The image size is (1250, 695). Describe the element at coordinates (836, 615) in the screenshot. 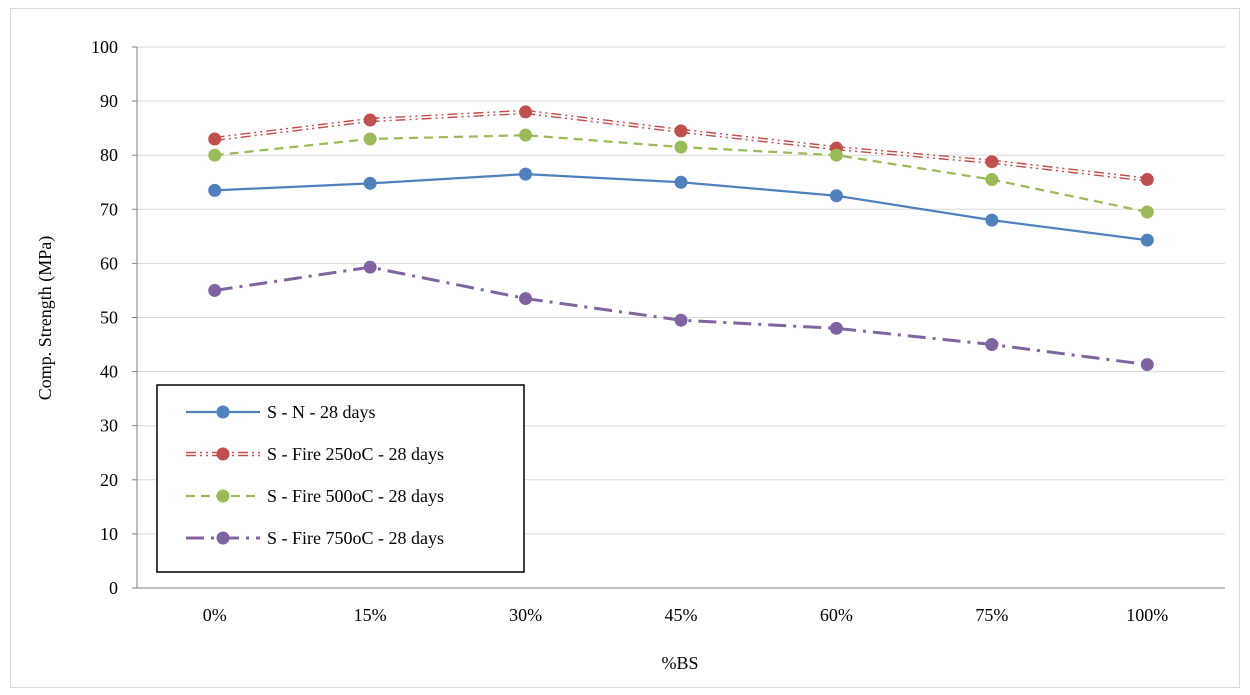

I see `x-tick-label: 60%` at that location.